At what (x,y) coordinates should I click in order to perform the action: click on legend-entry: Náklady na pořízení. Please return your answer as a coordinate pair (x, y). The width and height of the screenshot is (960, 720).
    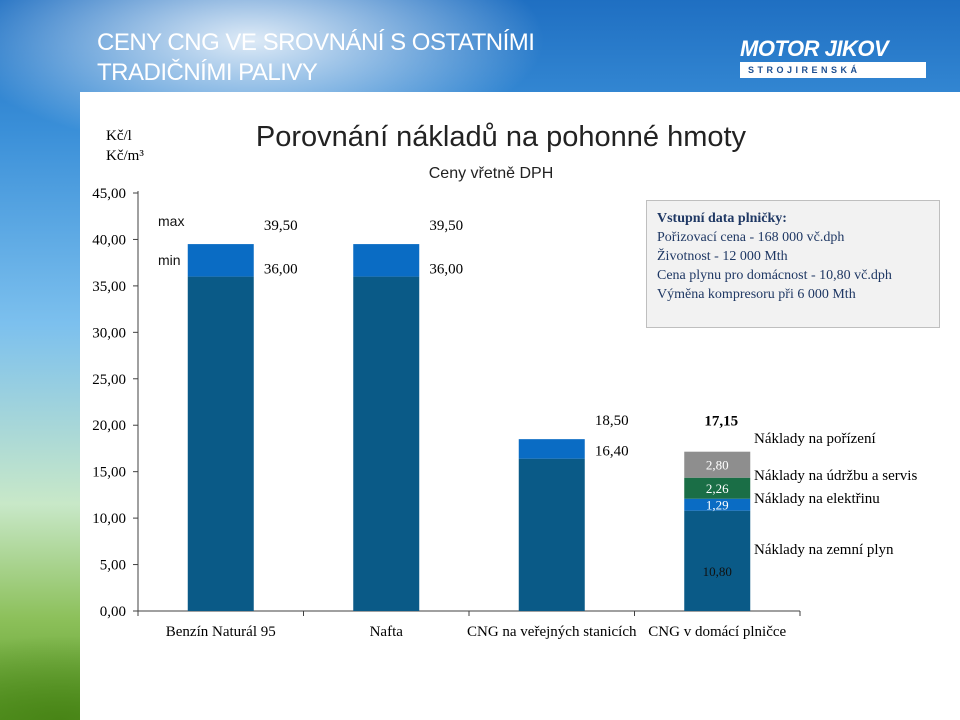
    Looking at the image, I should click on (815, 439).